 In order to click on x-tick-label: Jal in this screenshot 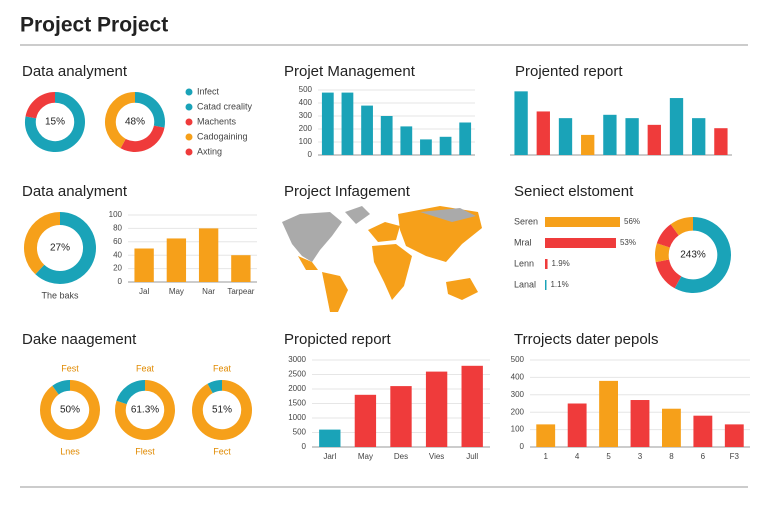, I will do `click(144, 291)`.